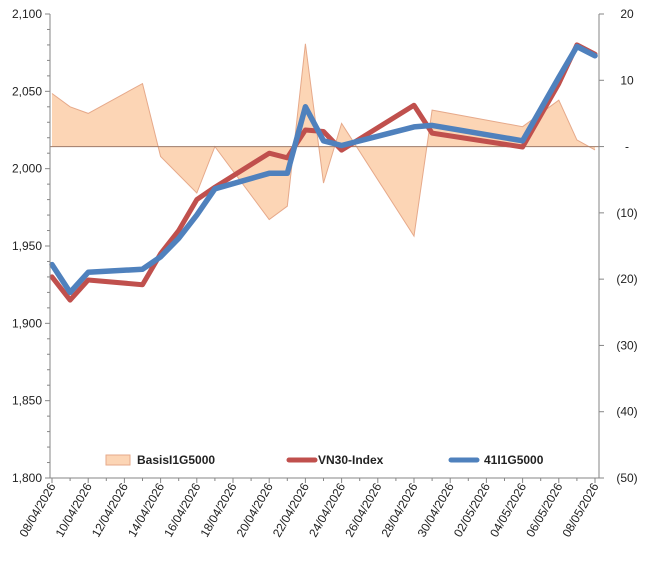 The width and height of the screenshot is (648, 564). I want to click on y-right-tick-label: (40), so click(626, 412).